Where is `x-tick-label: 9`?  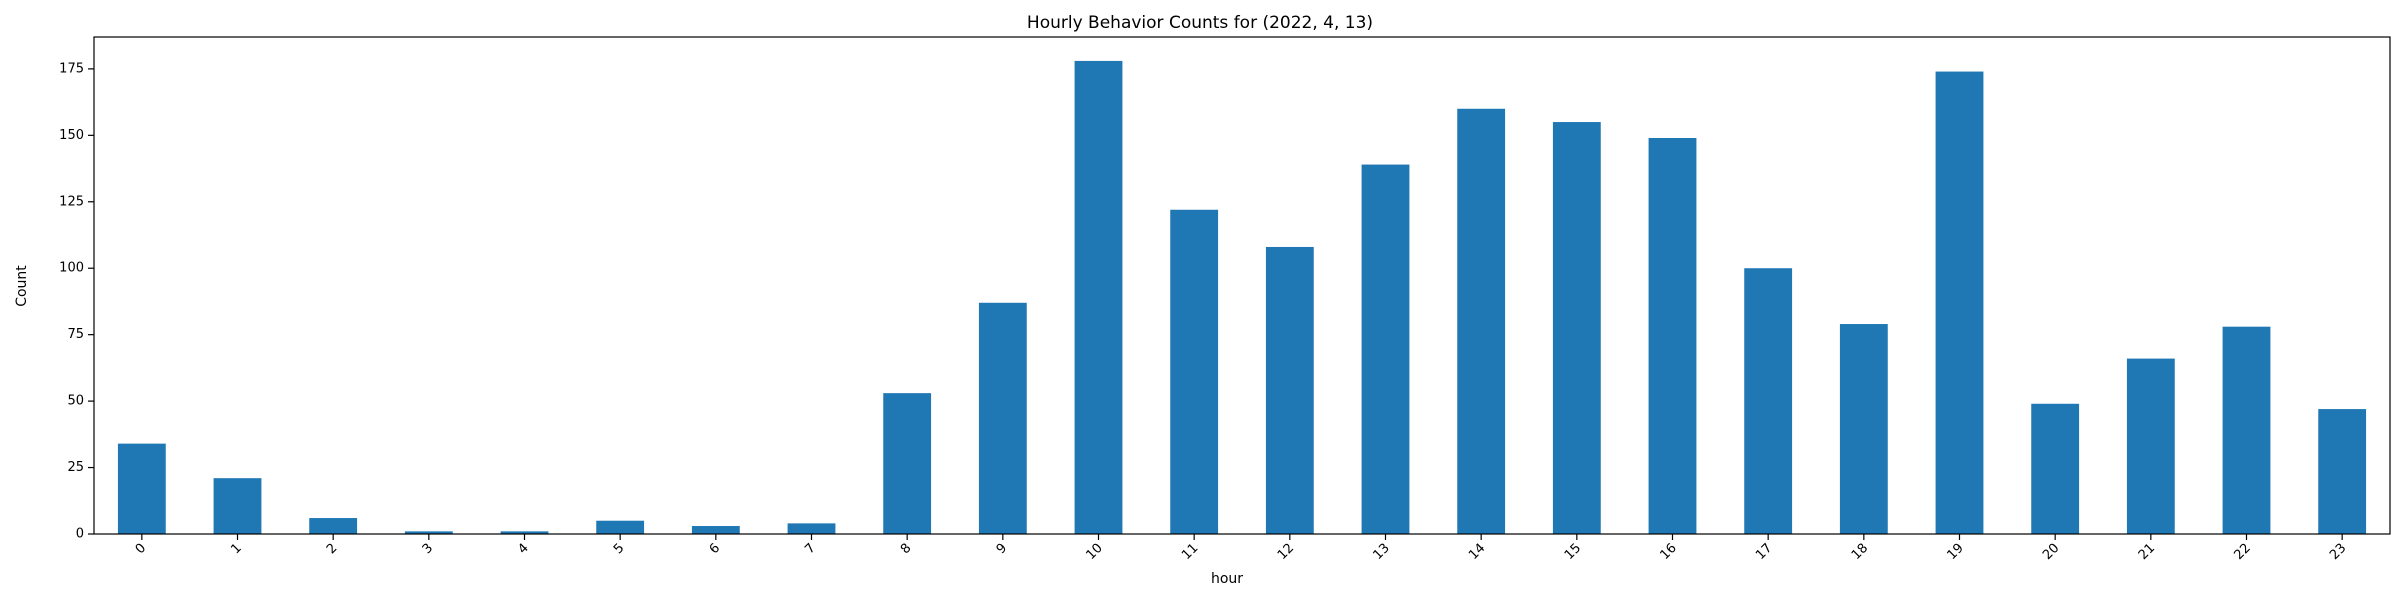
x-tick-label: 9 is located at coordinates (1002, 549).